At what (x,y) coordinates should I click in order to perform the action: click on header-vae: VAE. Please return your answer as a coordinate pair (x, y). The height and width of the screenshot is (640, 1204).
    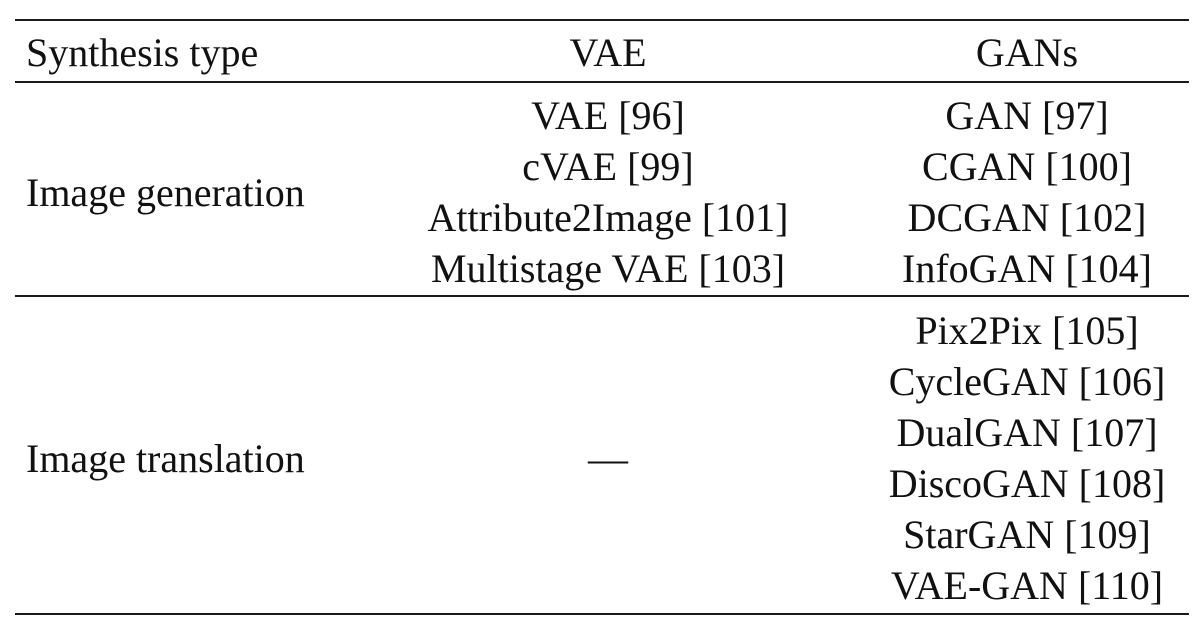
    Looking at the image, I should click on (608, 52).